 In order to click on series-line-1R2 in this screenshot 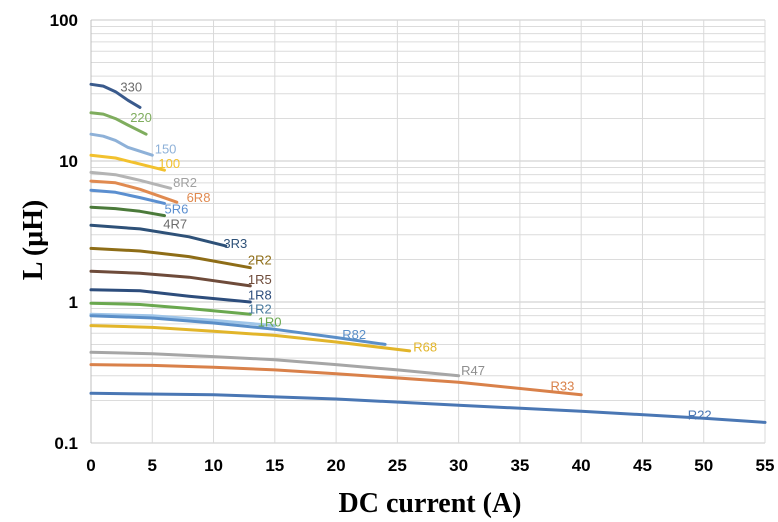, I will do `click(170, 308)`.